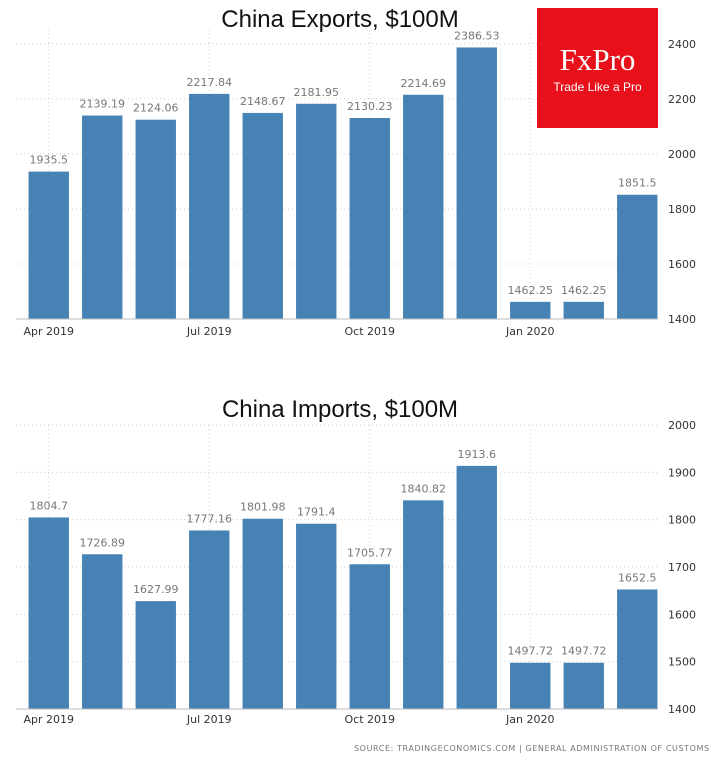 Image resolution: width=713 pixels, height=765 pixels. I want to click on exports-y-tick-label: 1600, so click(682, 264).